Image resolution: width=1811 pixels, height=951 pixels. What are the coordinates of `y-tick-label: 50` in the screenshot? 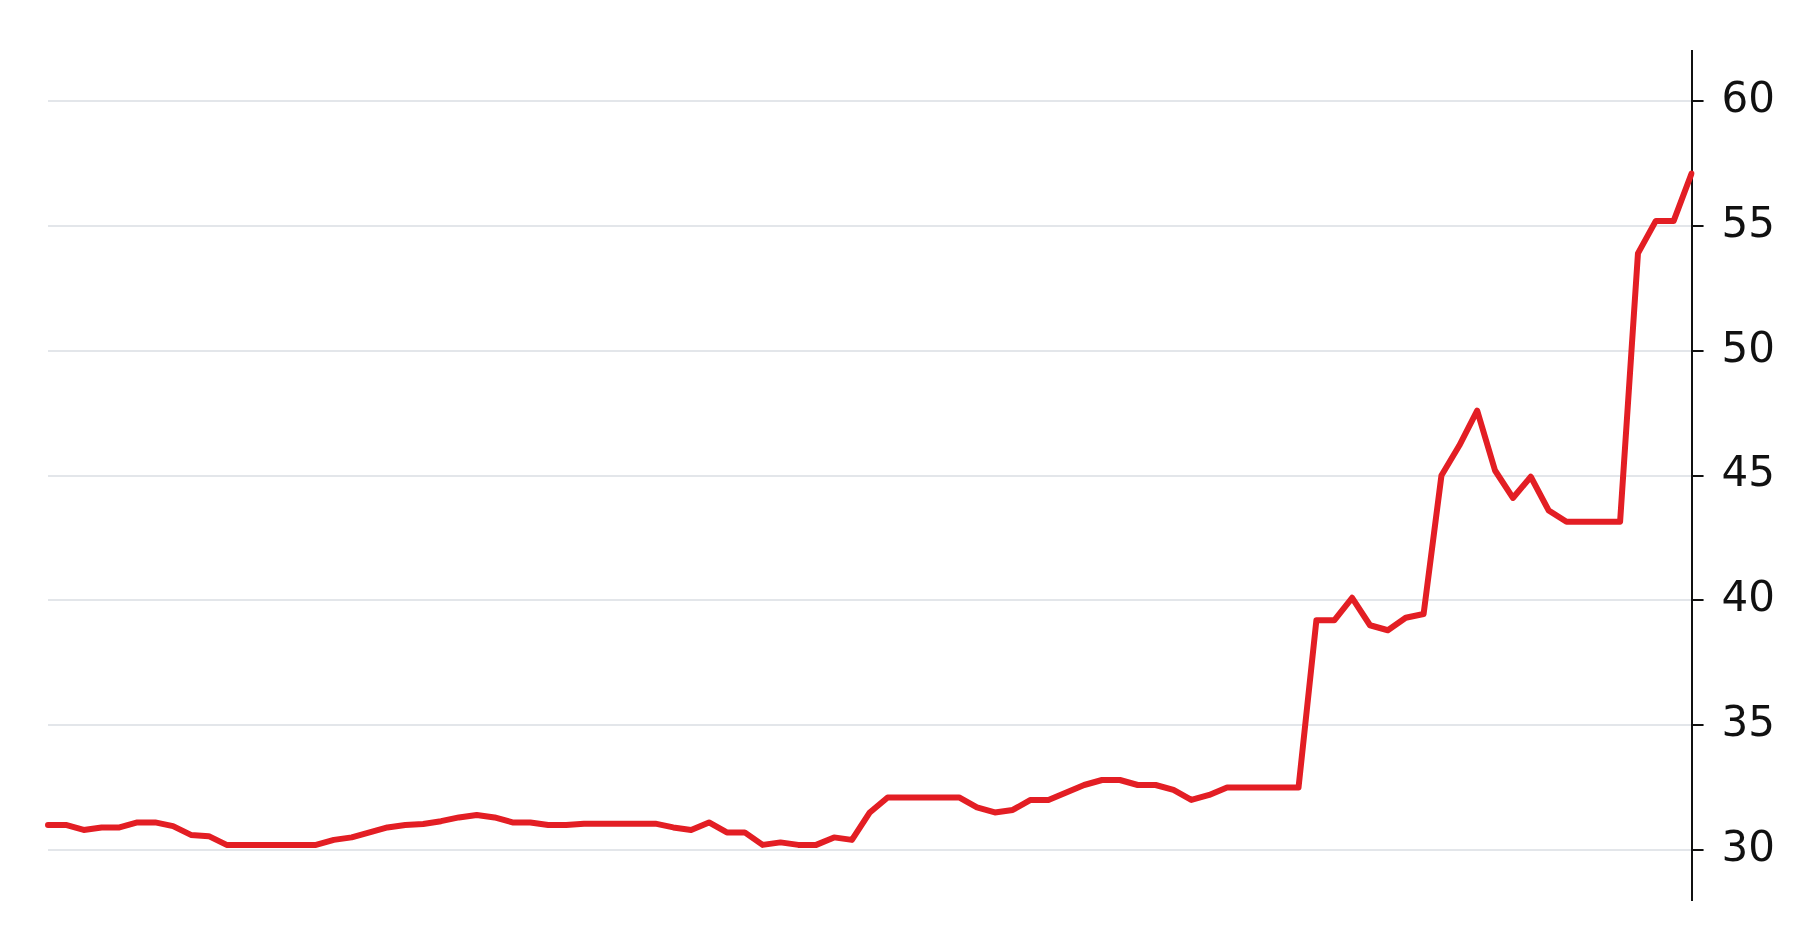 It's located at (1748, 347).